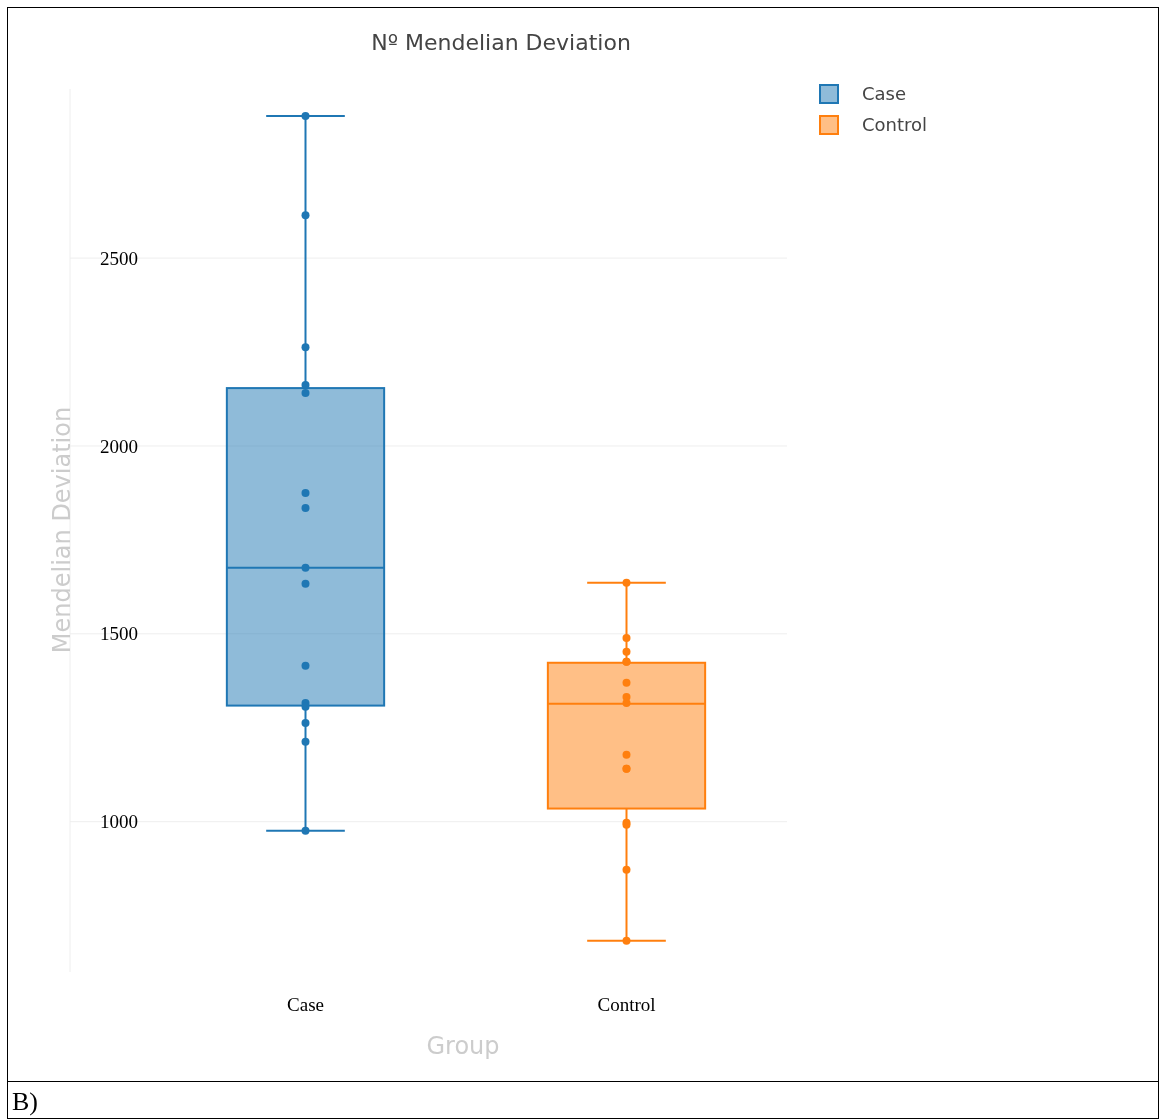 Image resolution: width=1159 pixels, height=1120 pixels. What do you see at coordinates (119, 446) in the screenshot?
I see `y-tick-label: 2000` at bounding box center [119, 446].